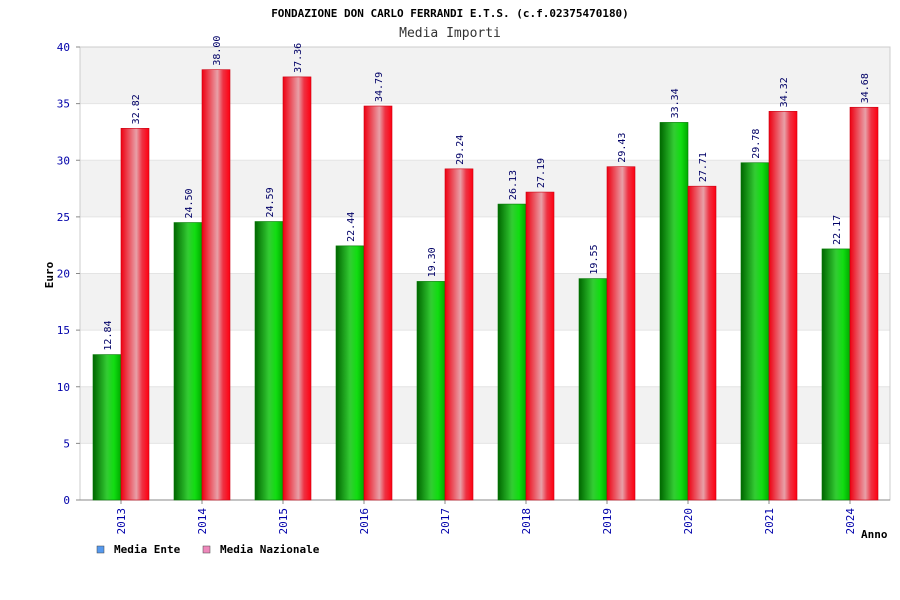  What do you see at coordinates (351, 227) in the screenshot?
I see `value-label-media-ente-2016: 22.44` at bounding box center [351, 227].